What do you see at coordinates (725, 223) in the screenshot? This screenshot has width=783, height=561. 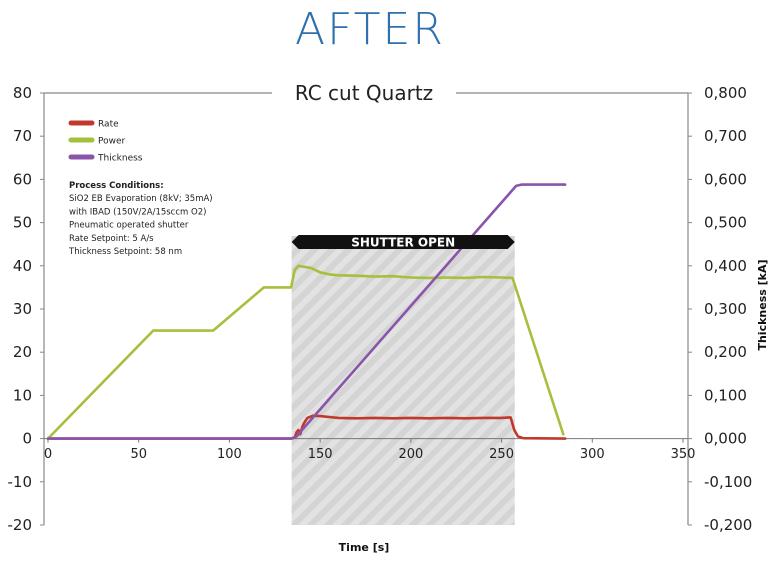 I see `y2-tick-label: 0,500` at bounding box center [725, 223].